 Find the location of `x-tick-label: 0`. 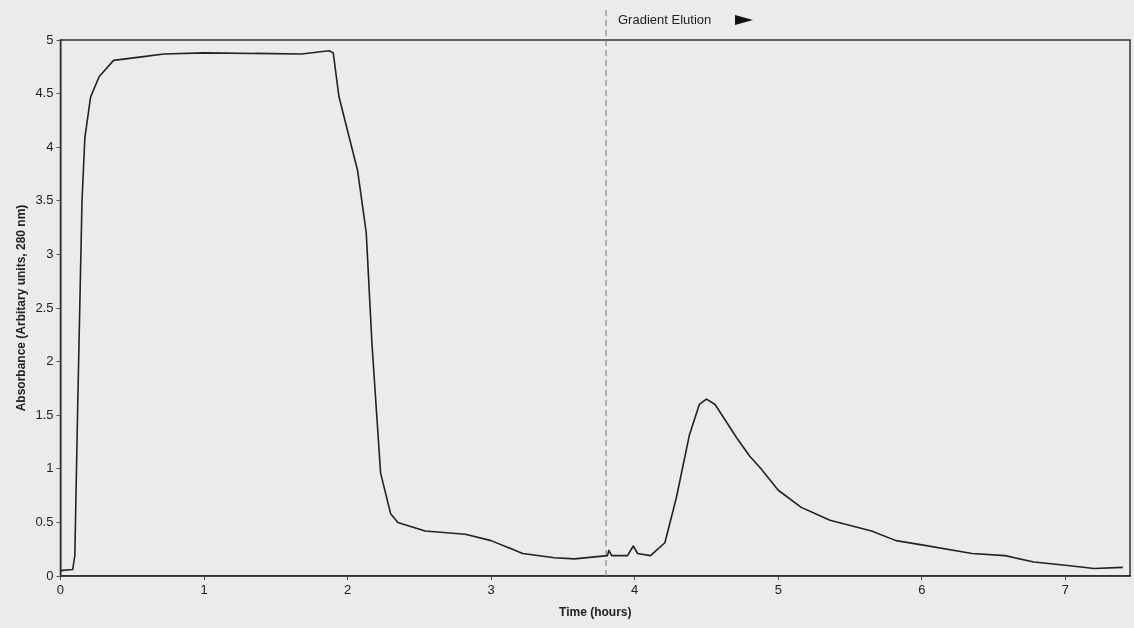

x-tick-label: 0 is located at coordinates (60, 590).